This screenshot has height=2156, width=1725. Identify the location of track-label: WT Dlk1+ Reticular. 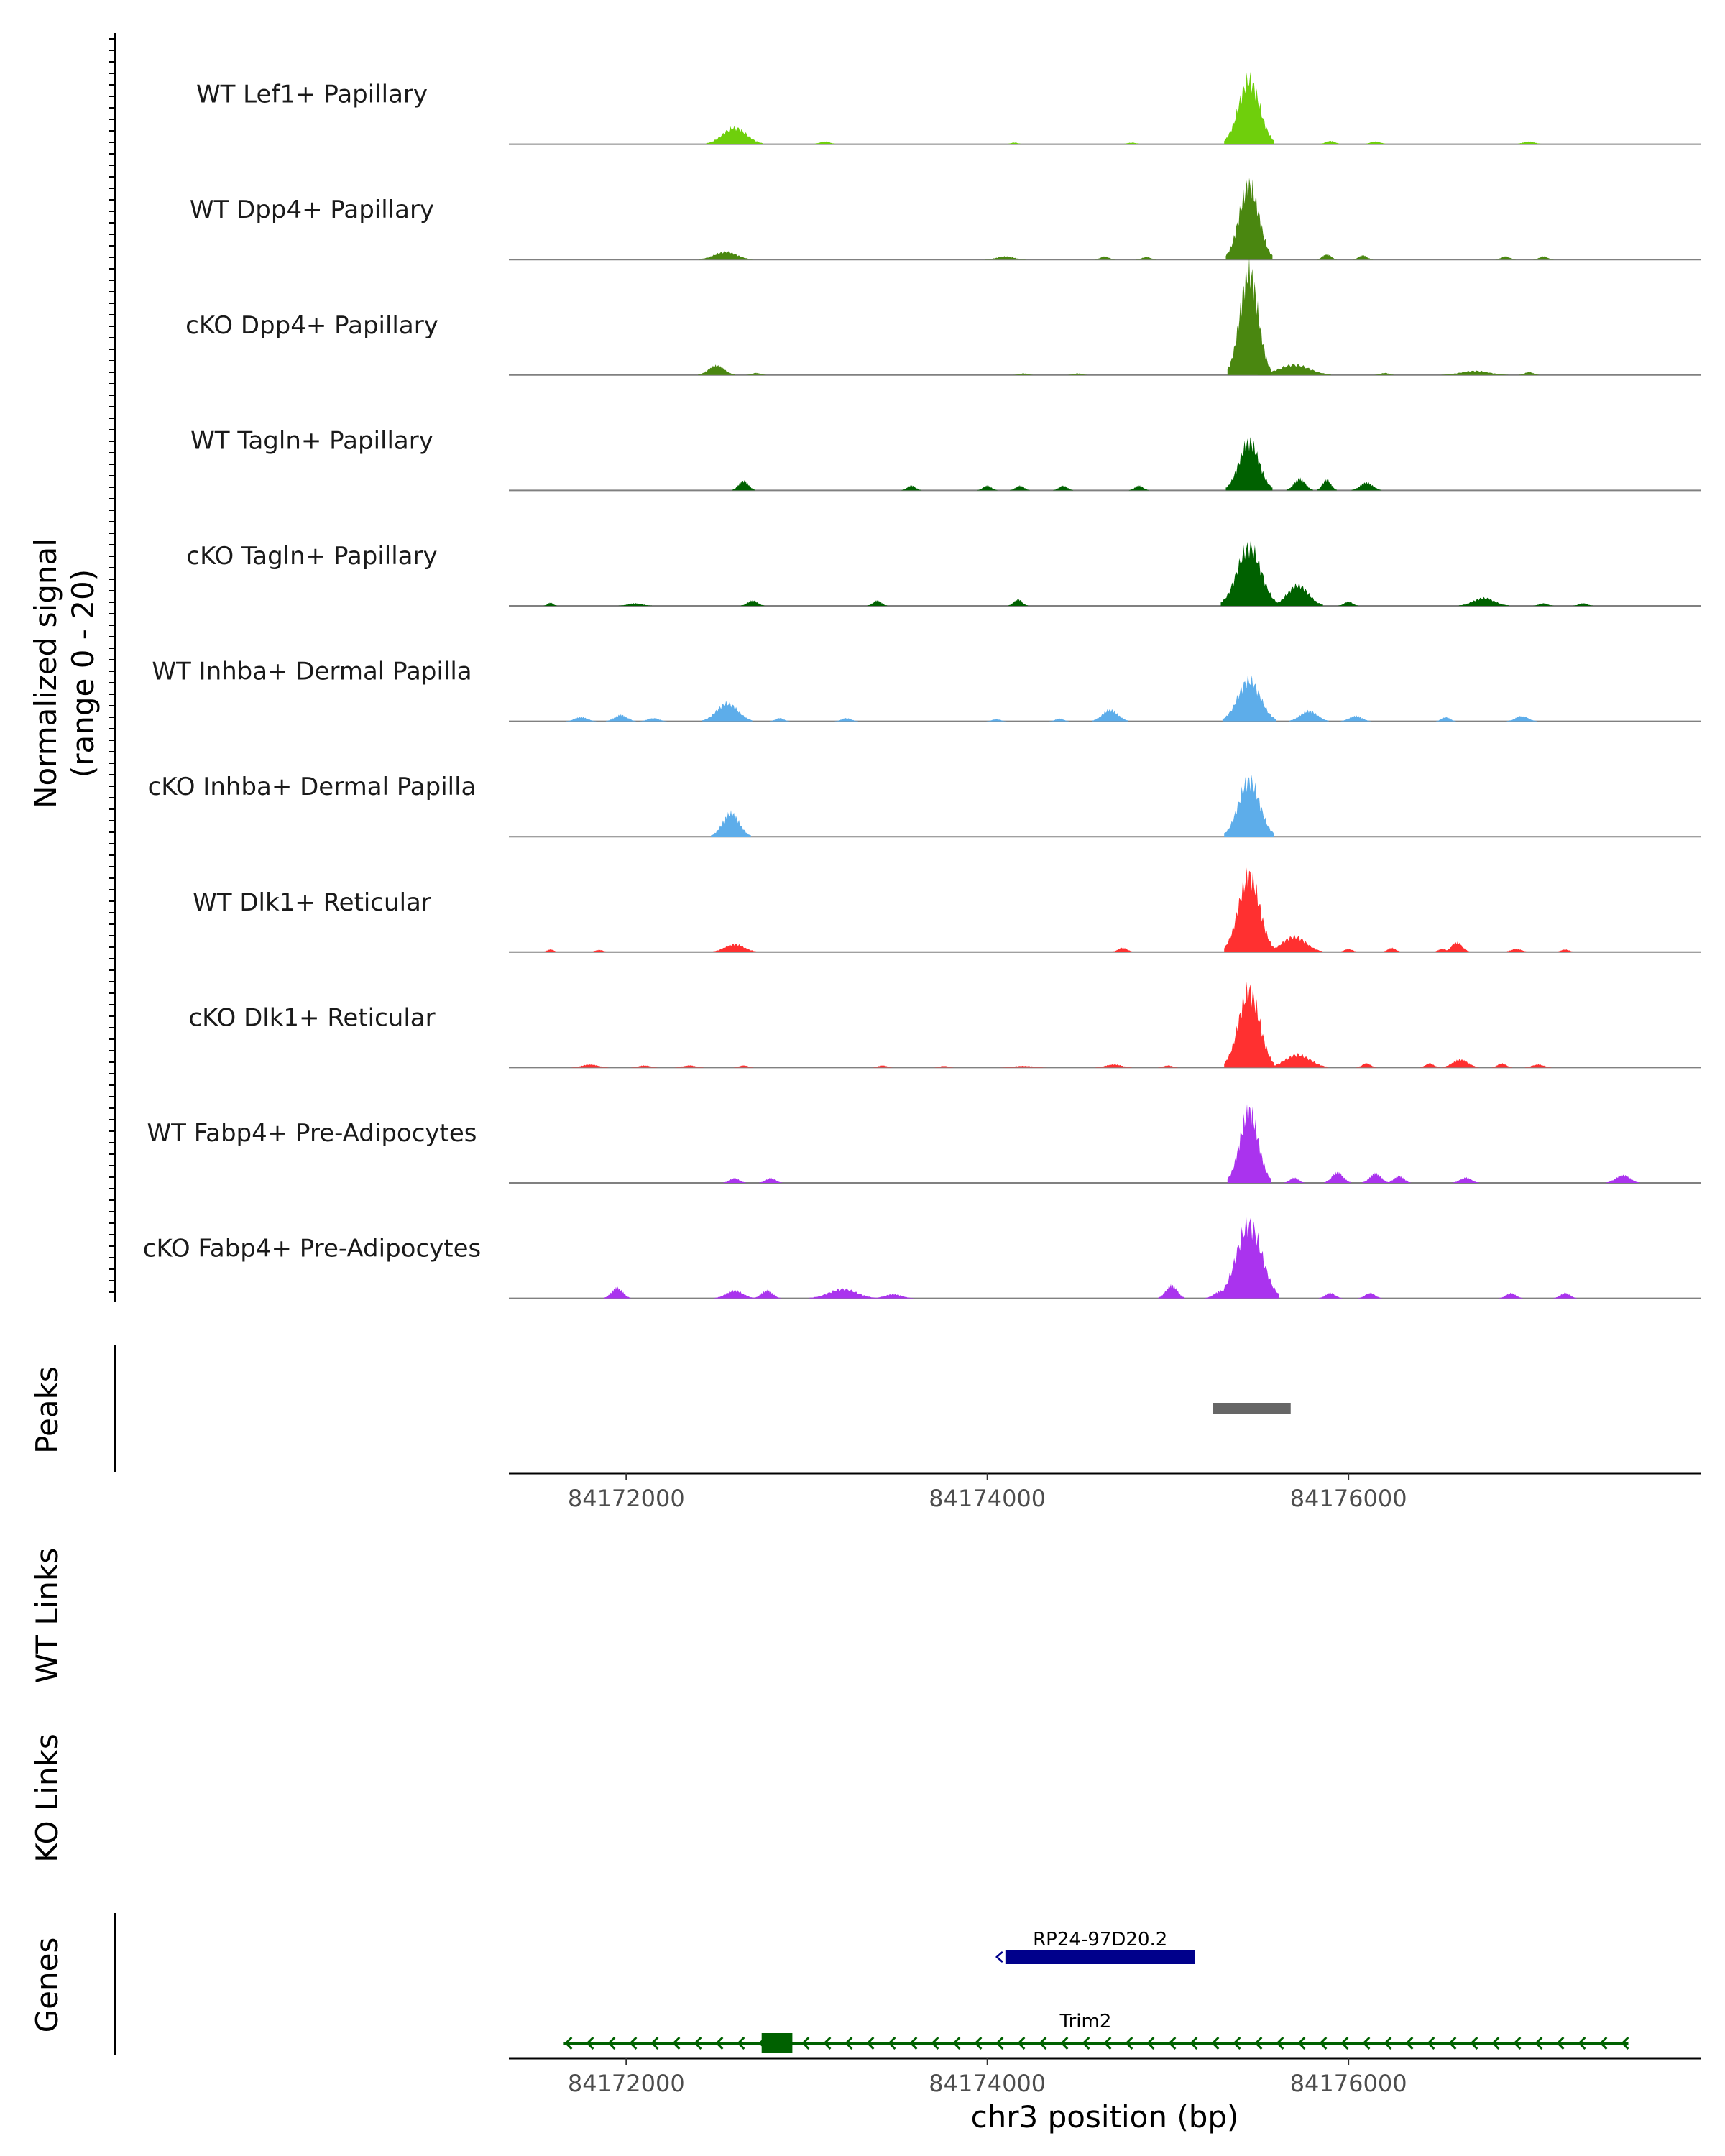
(312, 902).